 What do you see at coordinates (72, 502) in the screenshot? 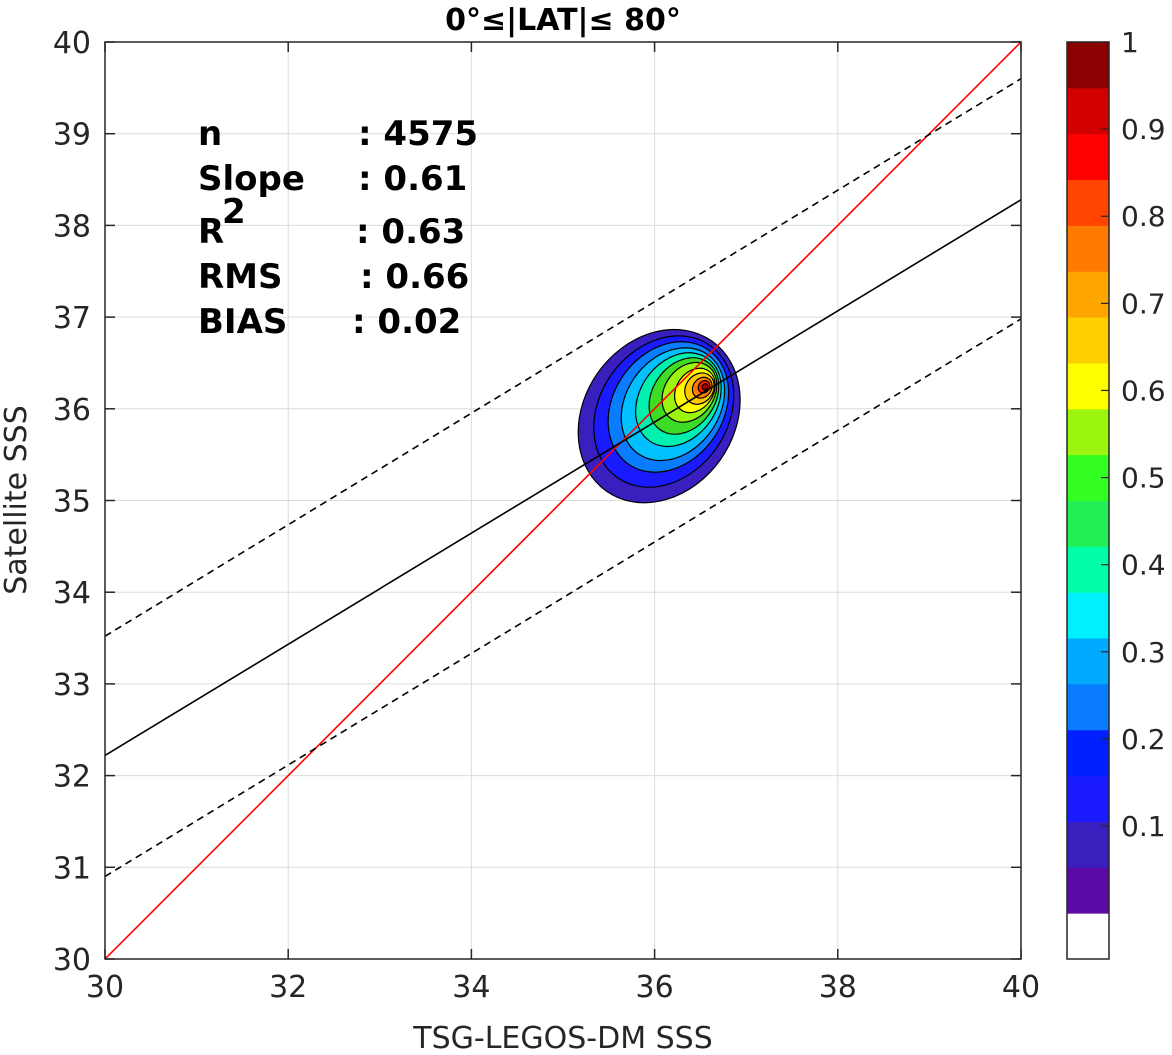
I see `y-tick-label: 35` at bounding box center [72, 502].